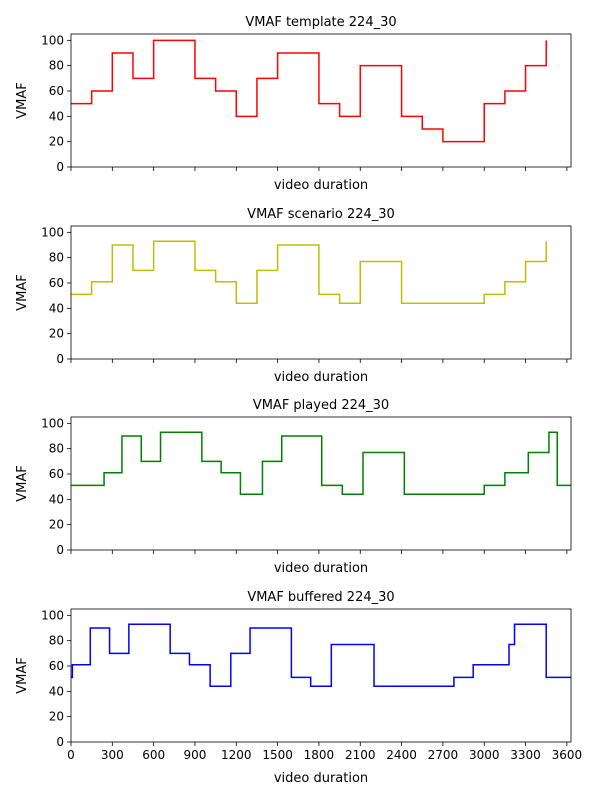  Describe the element at coordinates (443, 755) in the screenshot. I see `x-tick-label: 2700` at that location.